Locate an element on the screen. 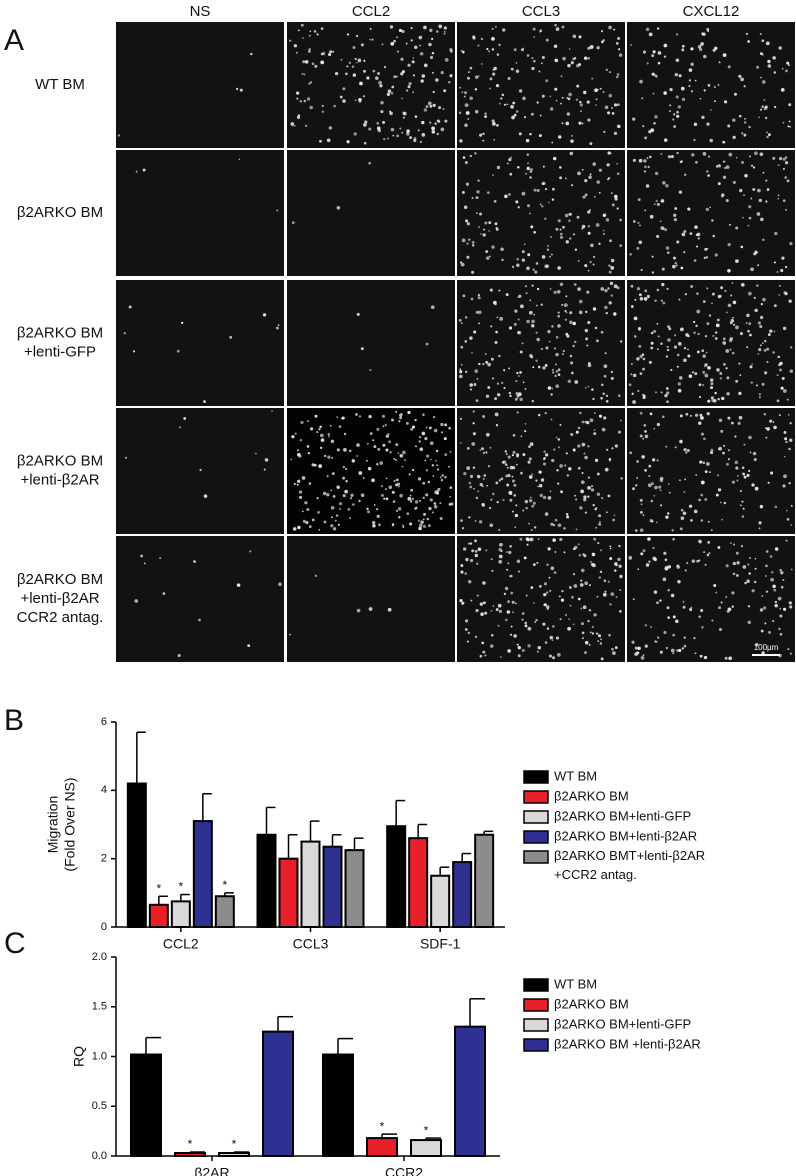 Image resolution: width=796 pixels, height=1176 pixels. bar is located at coordinates (396, 876).